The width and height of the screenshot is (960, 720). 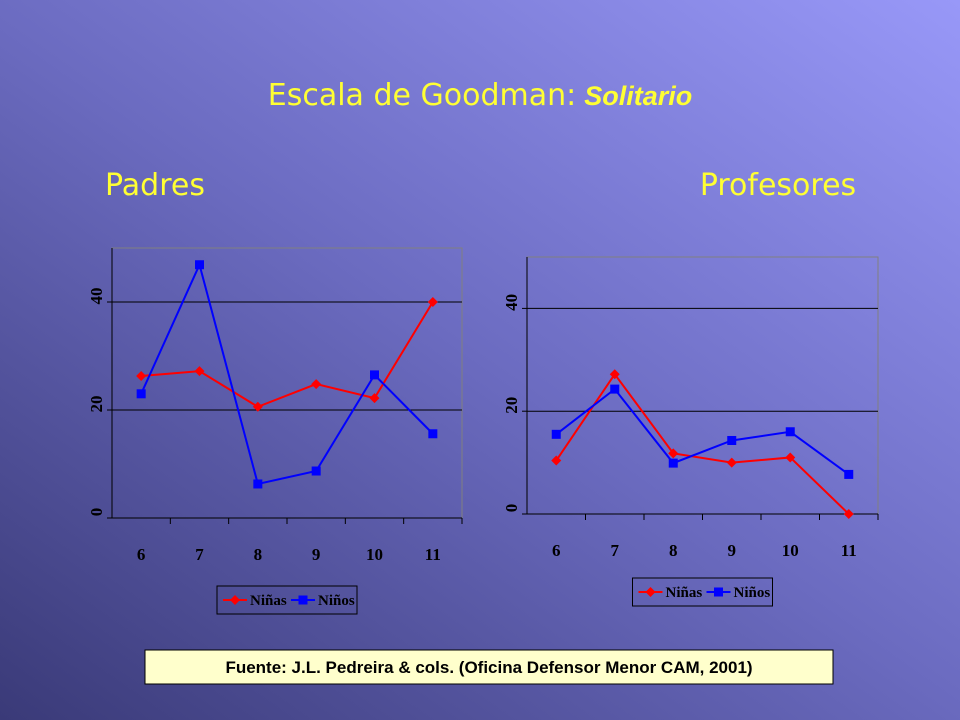 I want to click on chart-title: Padres, so click(x=155, y=185).